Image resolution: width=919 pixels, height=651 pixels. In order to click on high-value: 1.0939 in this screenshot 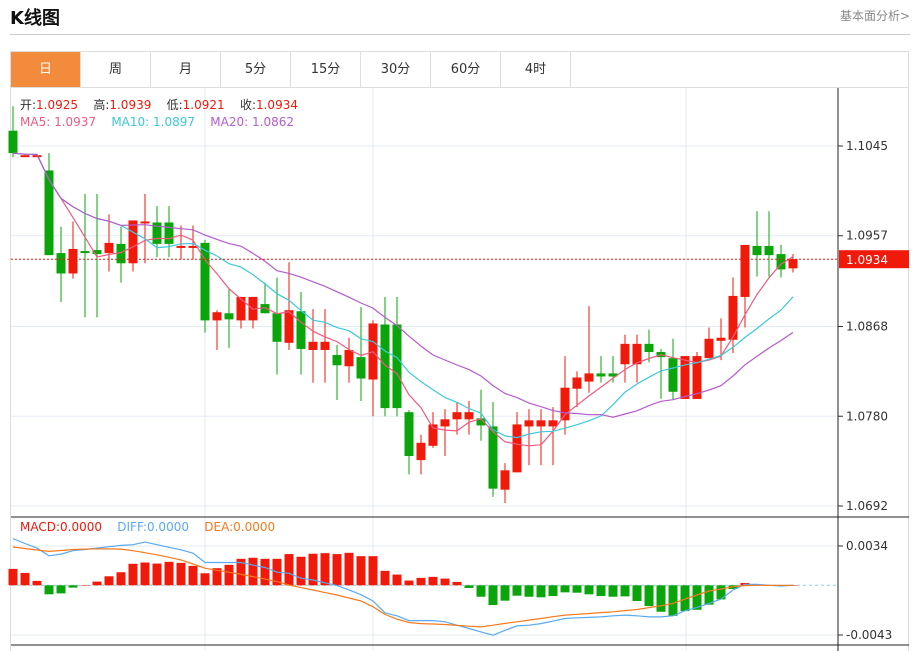, I will do `click(130, 105)`.